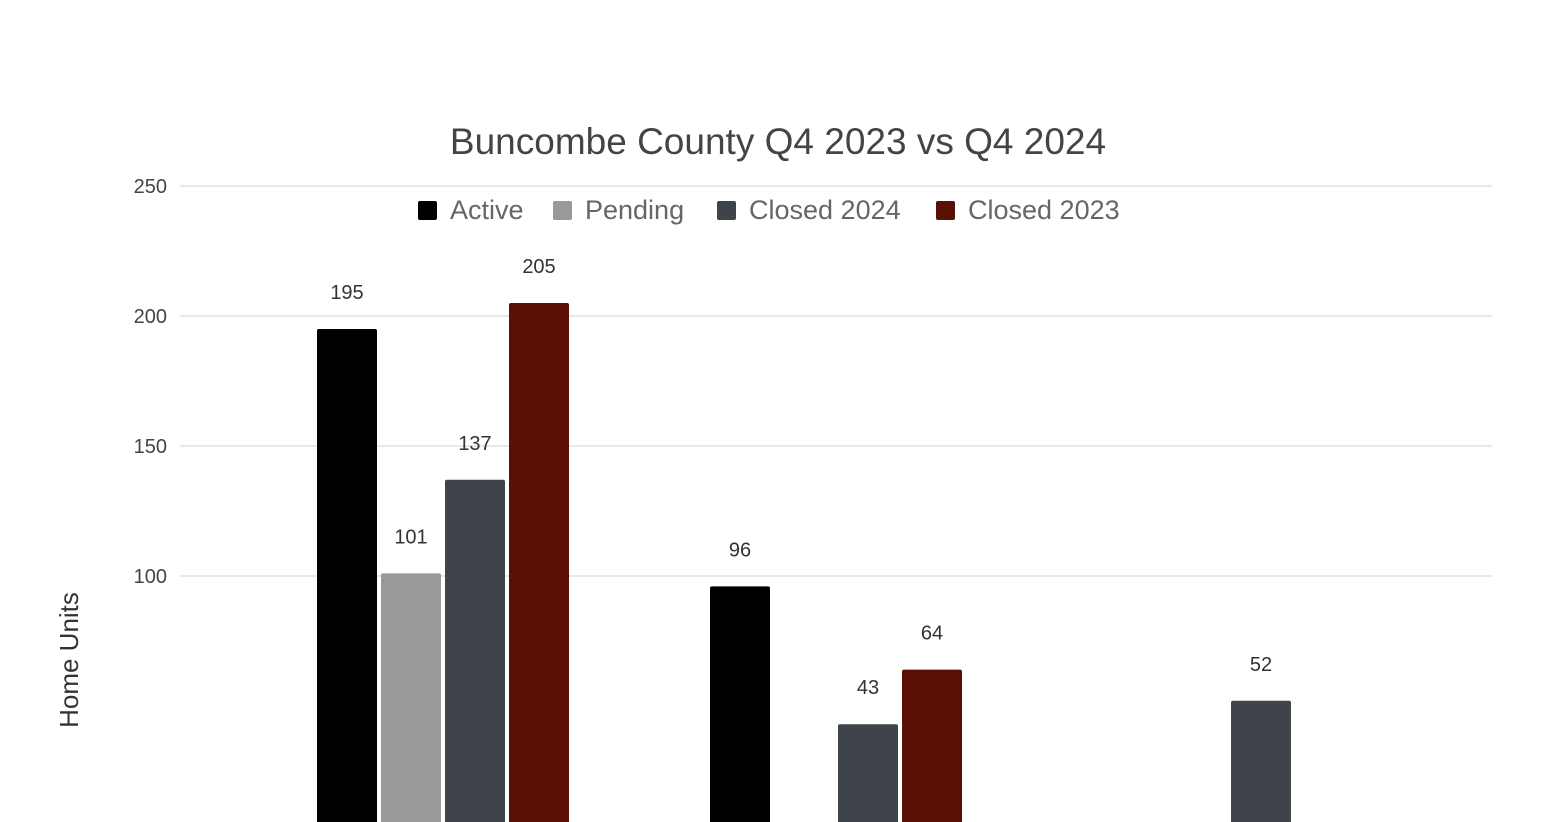 This screenshot has height=822, width=1545. Describe the element at coordinates (778, 141) in the screenshot. I see `chart-title: Buncombe County Q4 2023 vs Q4 2024` at that location.